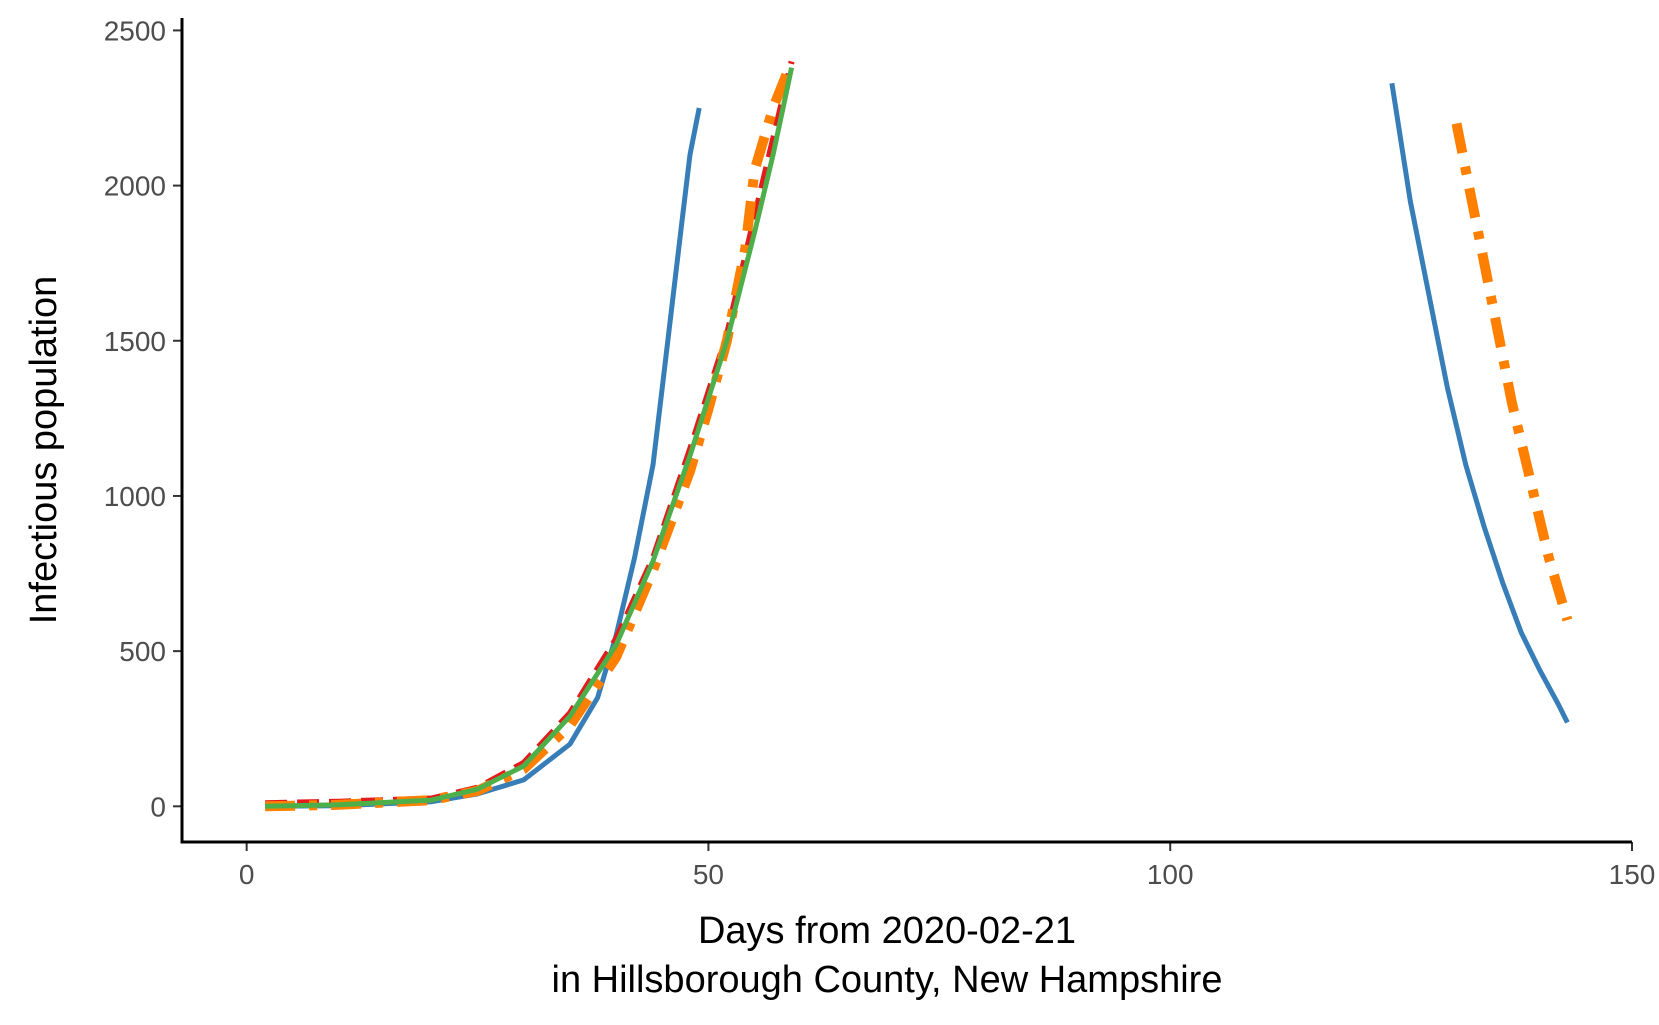  What do you see at coordinates (887, 980) in the screenshot?
I see `x-axis-title-line-2: in Hillsborough County, New Hampshire` at bounding box center [887, 980].